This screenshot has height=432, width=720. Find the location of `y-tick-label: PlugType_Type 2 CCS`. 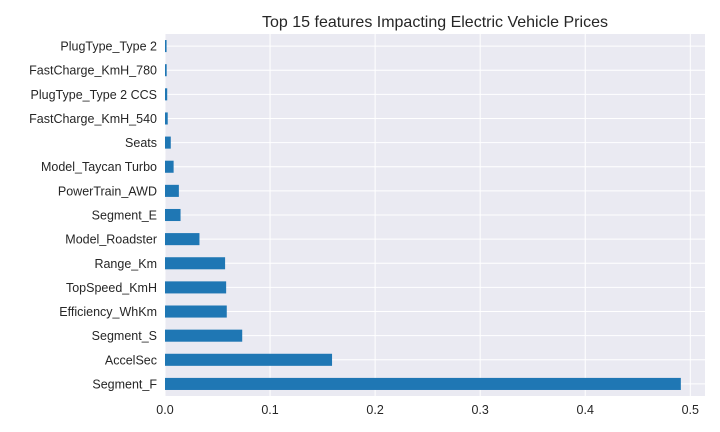

y-tick-label: PlugType_Type 2 CCS is located at coordinates (94, 95).